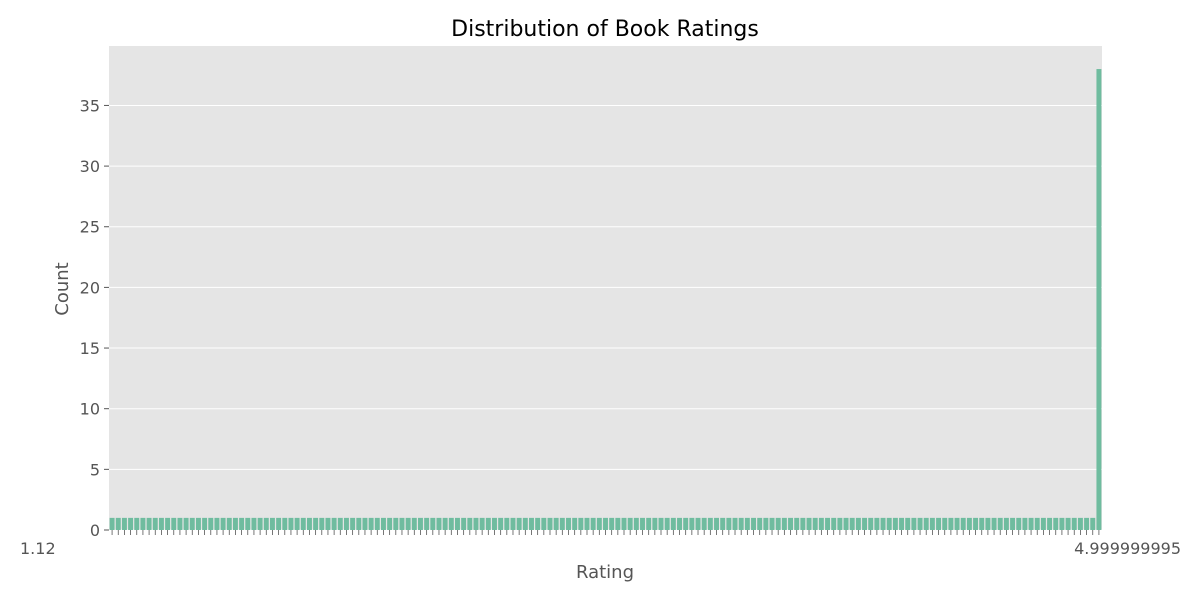  I want to click on y-tick-label: 35, so click(90, 105).